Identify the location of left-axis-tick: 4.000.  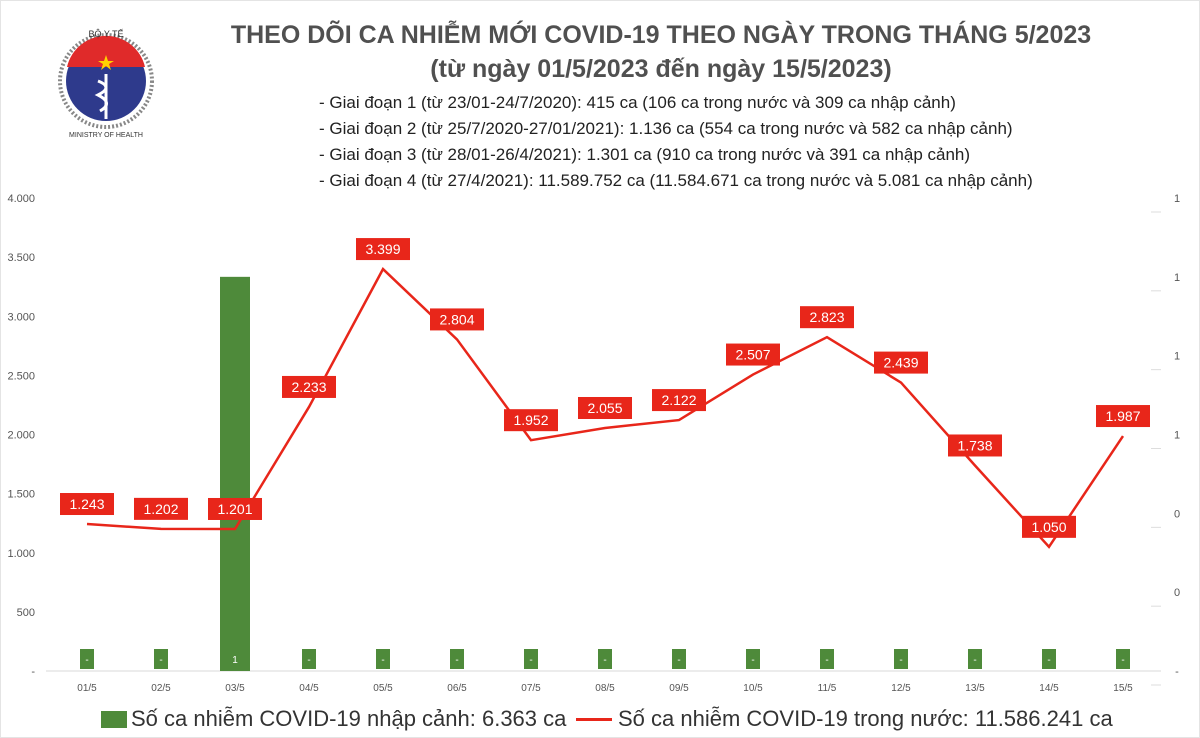
(21, 199).